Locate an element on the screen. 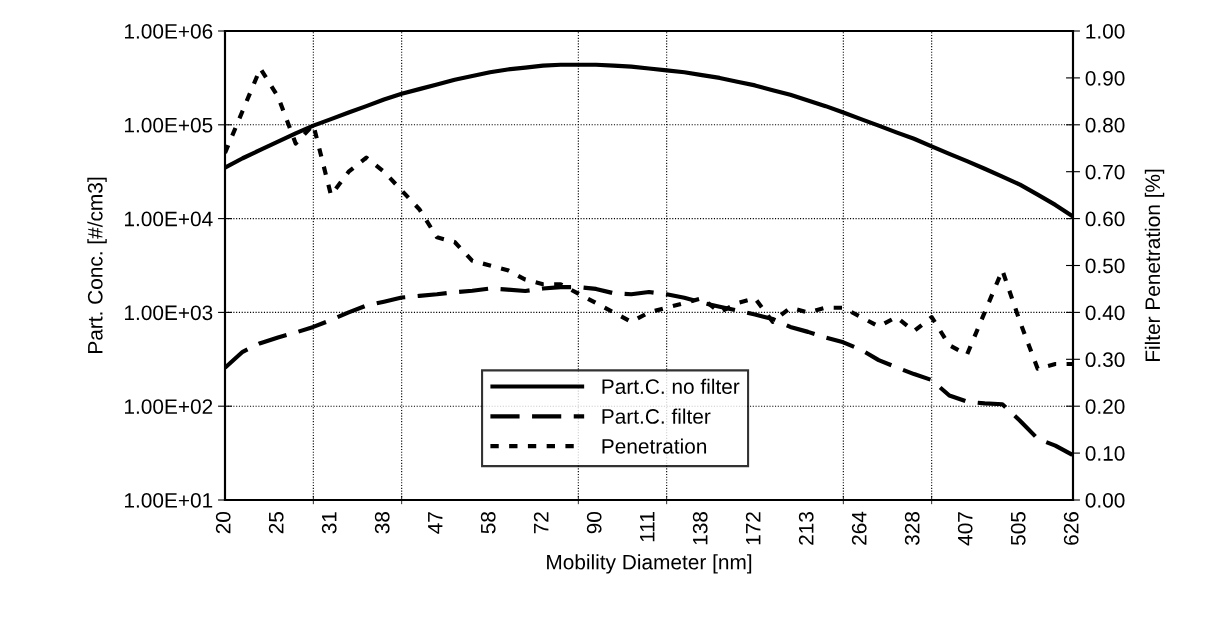 This screenshot has height=619, width=1217. y2-tick-label: 0.30 is located at coordinates (1105, 360).